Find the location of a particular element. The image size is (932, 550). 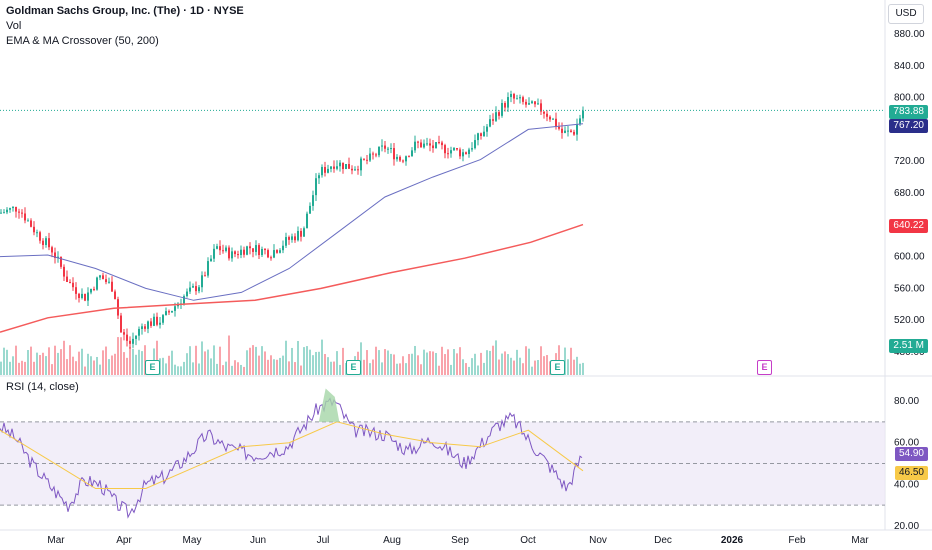

price-tick-label: 520.00 is located at coordinates (909, 320).